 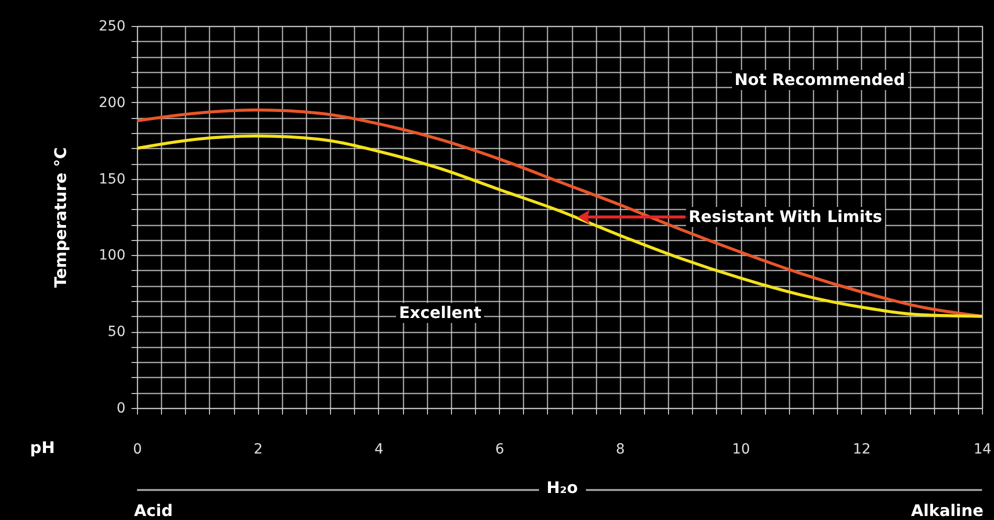 I want to click on y-tick-label: 100, so click(x=112, y=256).